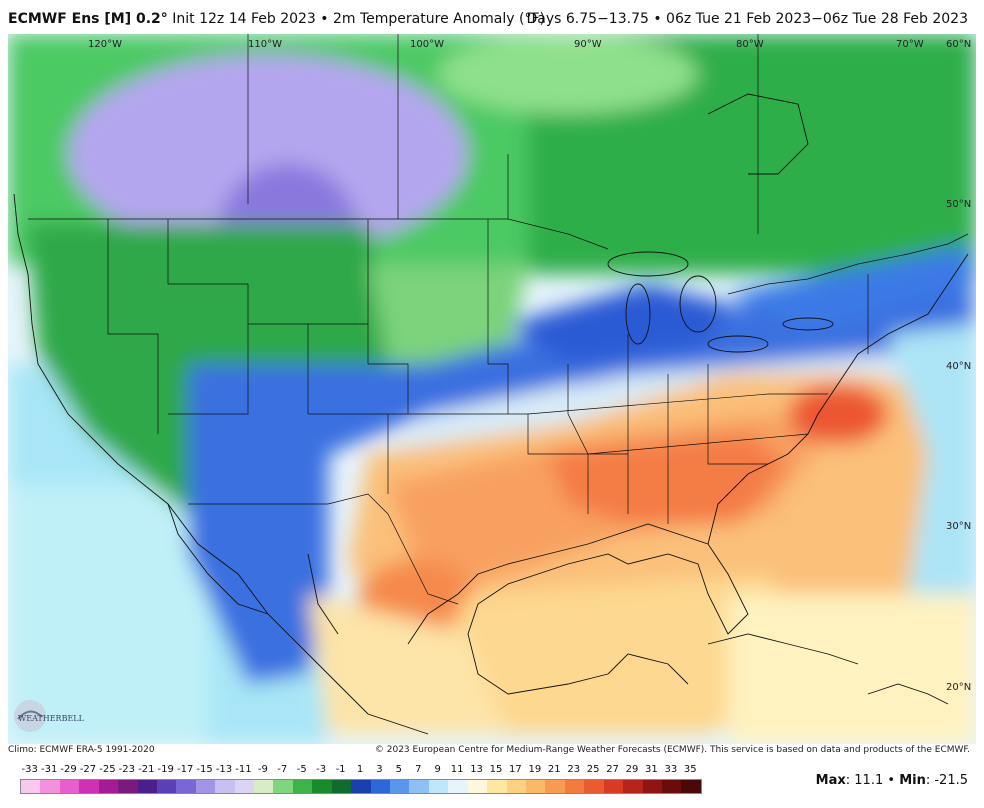 Image resolution: width=984 pixels, height=808 pixels. I want to click on legend-tick-label: 3, so click(379, 769).